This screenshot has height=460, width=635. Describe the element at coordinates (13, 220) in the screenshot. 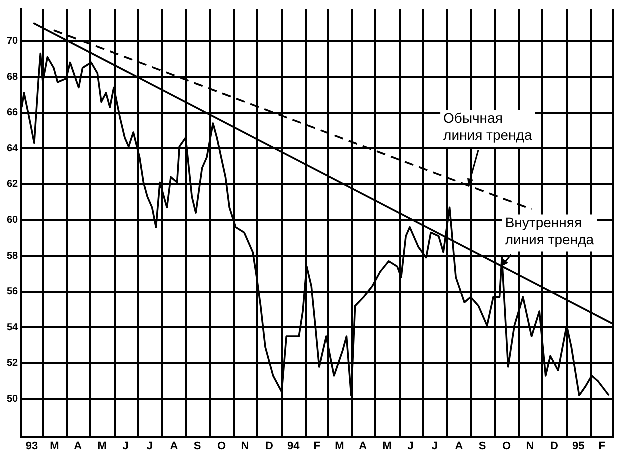

I see `y-tick-label: 60` at that location.